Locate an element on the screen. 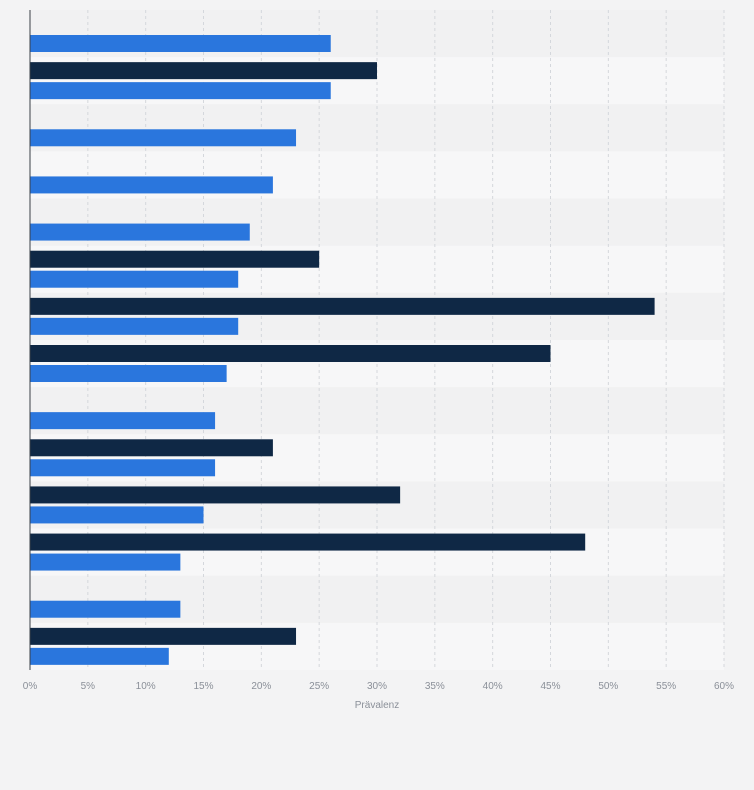 The width and height of the screenshot is (754, 790). x-tick-label: 60% is located at coordinates (724, 686).